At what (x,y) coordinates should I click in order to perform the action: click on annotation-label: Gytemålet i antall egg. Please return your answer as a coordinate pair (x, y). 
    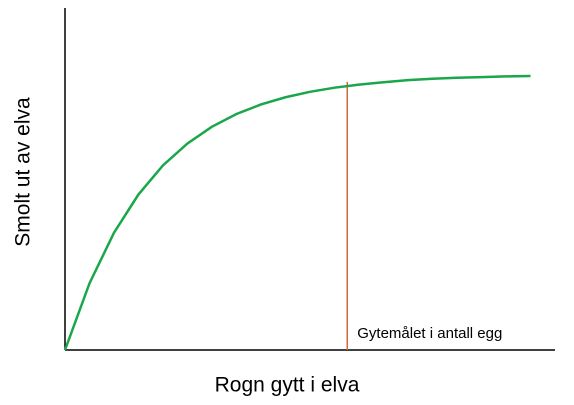
    Looking at the image, I should click on (429, 333).